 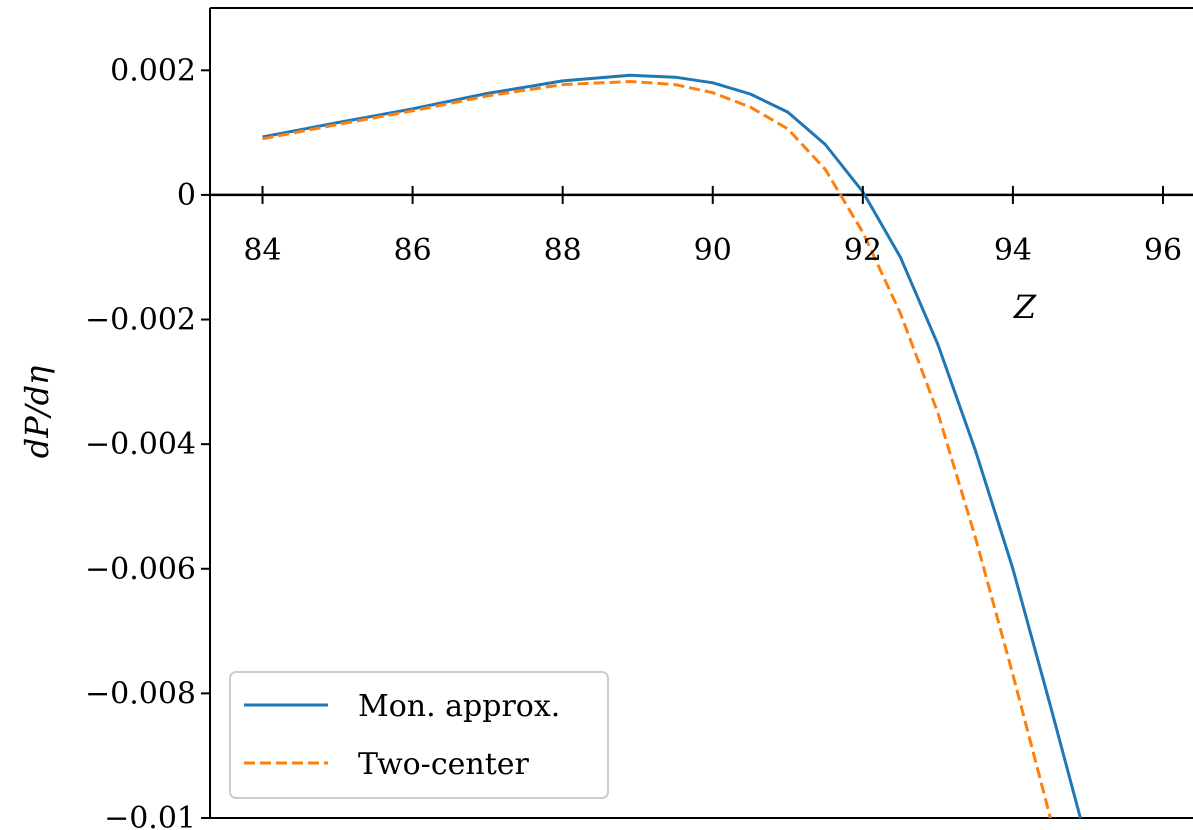 What do you see at coordinates (863, 250) in the screenshot?
I see `x-tick-label: 92` at bounding box center [863, 250].